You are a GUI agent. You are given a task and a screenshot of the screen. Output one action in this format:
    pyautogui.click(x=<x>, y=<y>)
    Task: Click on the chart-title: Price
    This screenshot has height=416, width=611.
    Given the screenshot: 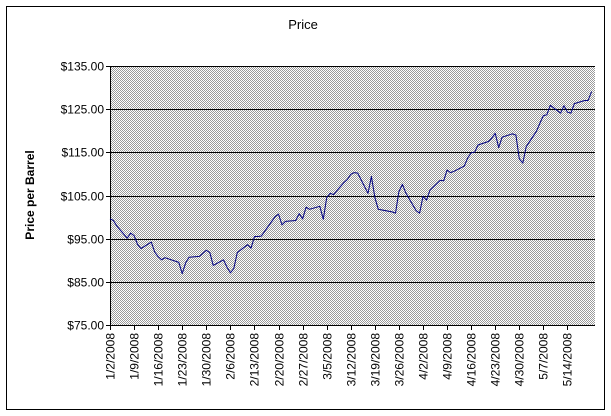 What is the action you would take?
    pyautogui.click(x=303, y=24)
    